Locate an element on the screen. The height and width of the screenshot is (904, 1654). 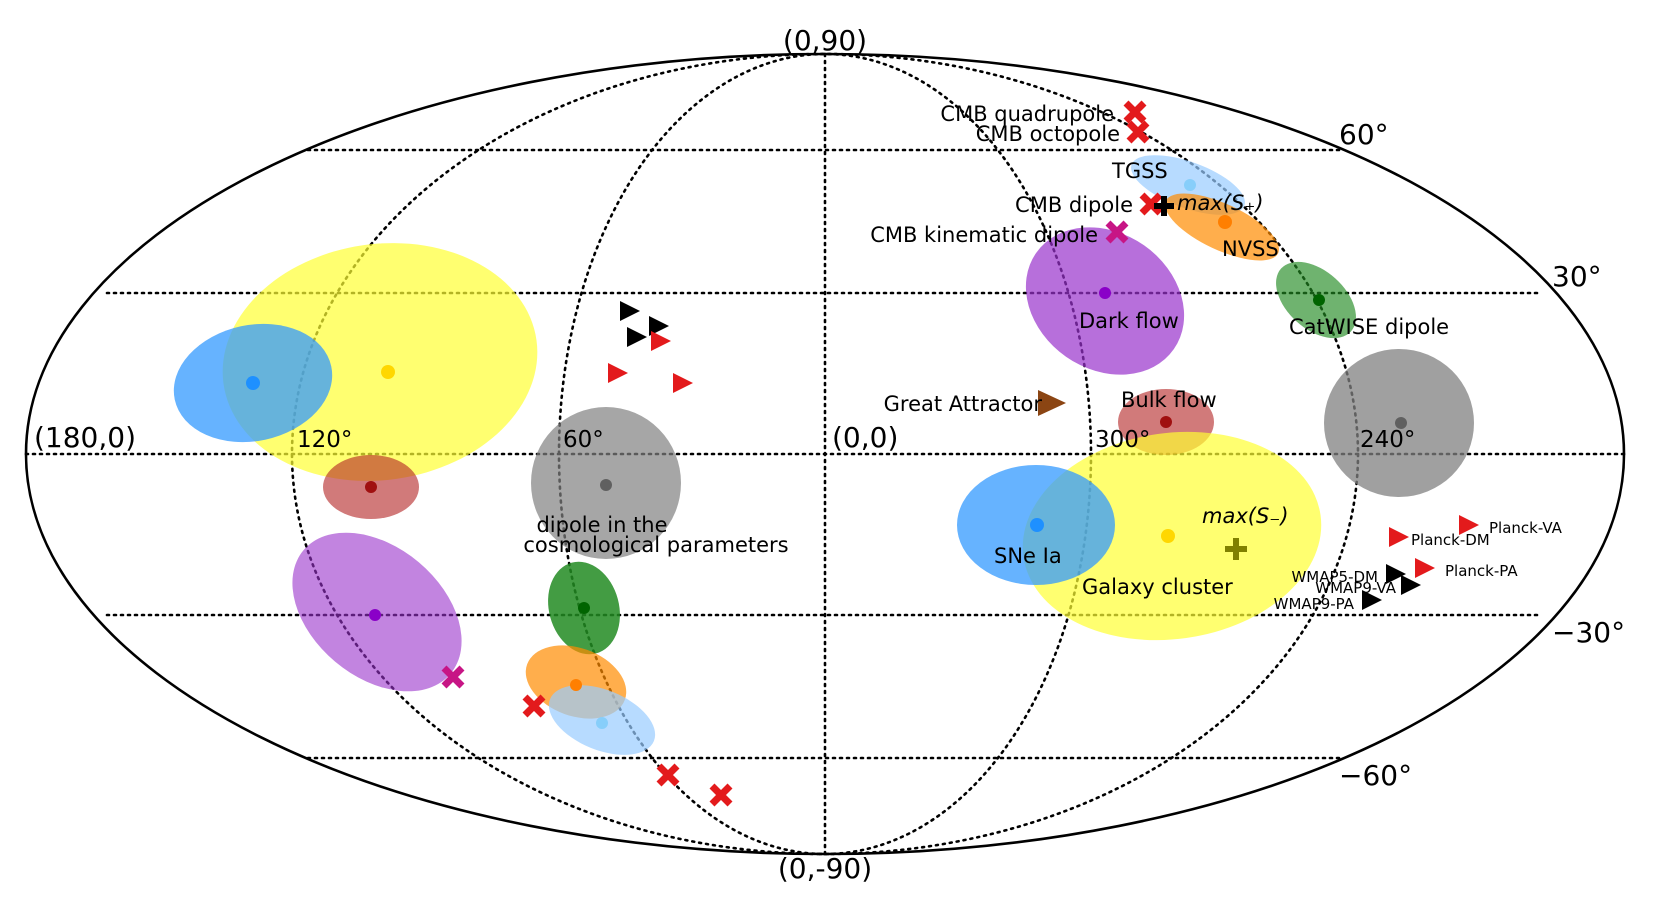
red-center-bulkflow is located at coordinates (1166, 422).